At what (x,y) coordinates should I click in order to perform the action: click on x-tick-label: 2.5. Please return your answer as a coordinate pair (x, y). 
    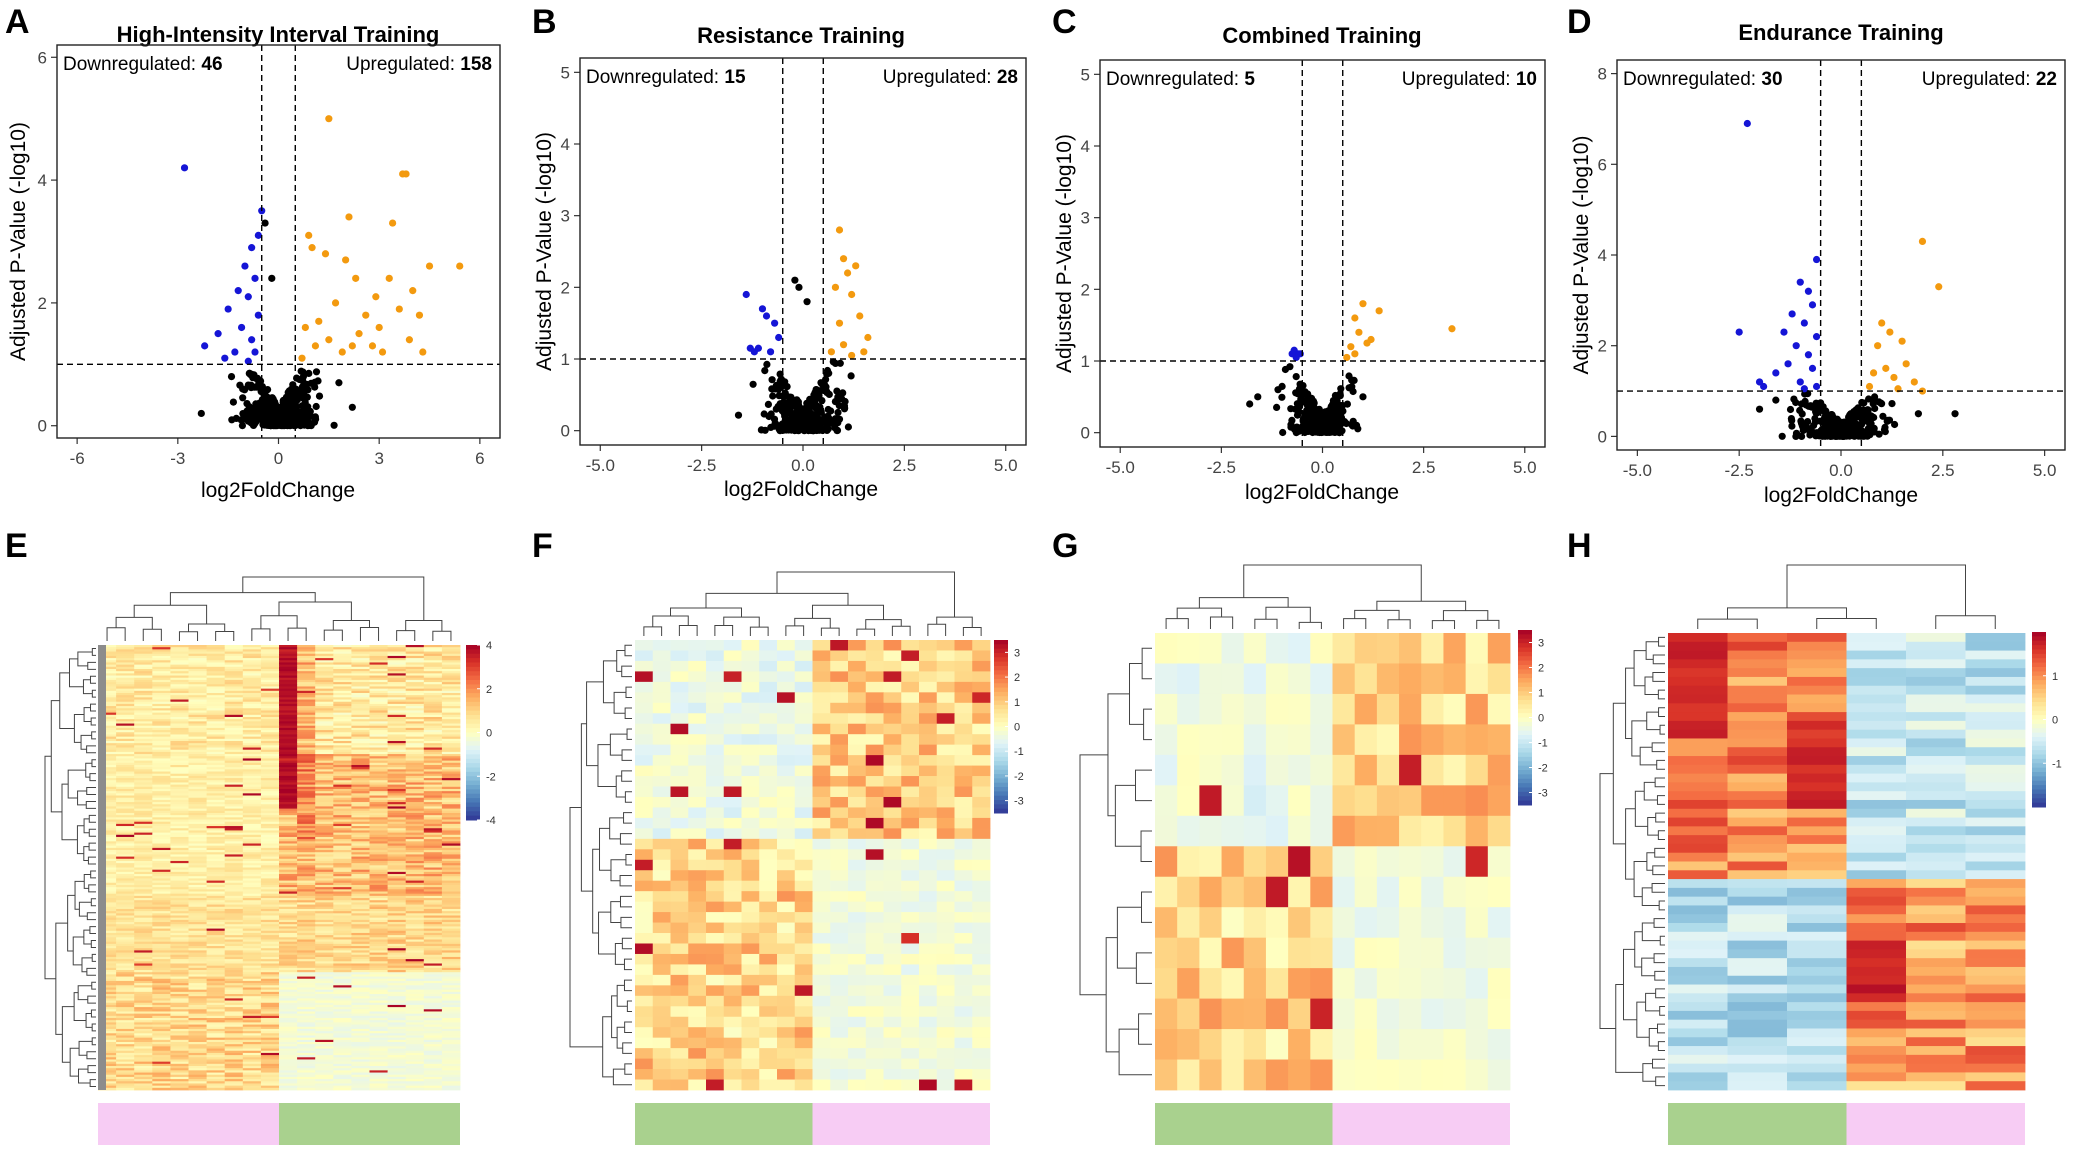
    Looking at the image, I should click on (1943, 470).